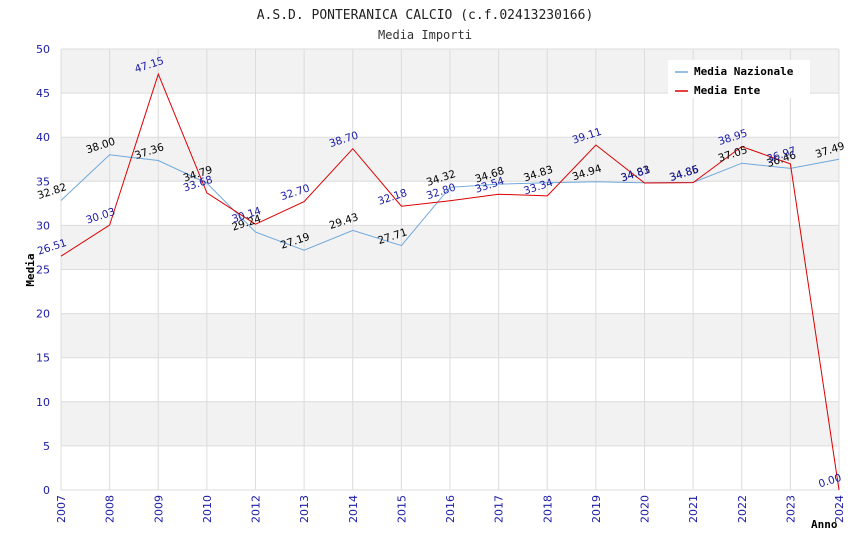 This screenshot has height=550, width=850. What do you see at coordinates (401, 509) in the screenshot?
I see `x-tick-label: 2015` at bounding box center [401, 509].